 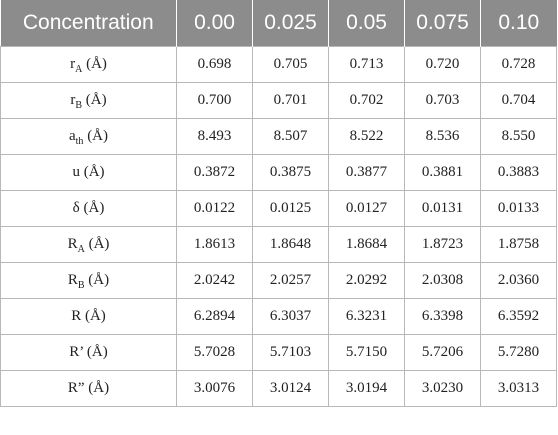 I want to click on value-cell: 3.0076, so click(x=214, y=388).